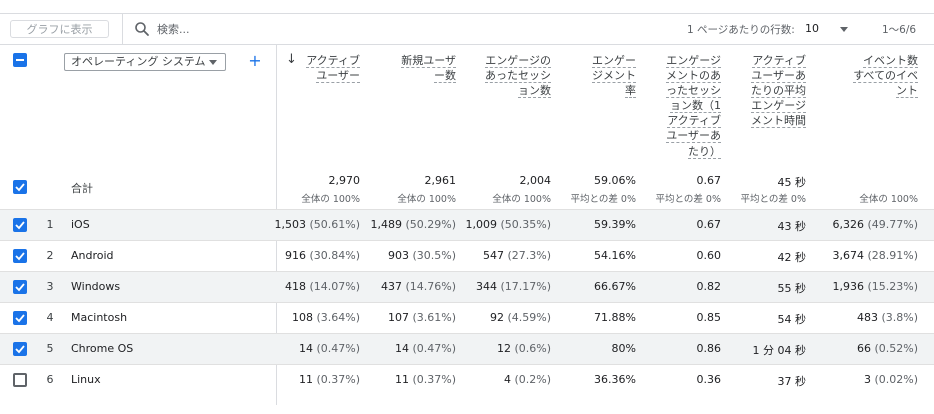 The width and height of the screenshot is (934, 414). What do you see at coordinates (751, 288) in the screenshot?
I see `table-cell: 55 秒` at bounding box center [751, 288].